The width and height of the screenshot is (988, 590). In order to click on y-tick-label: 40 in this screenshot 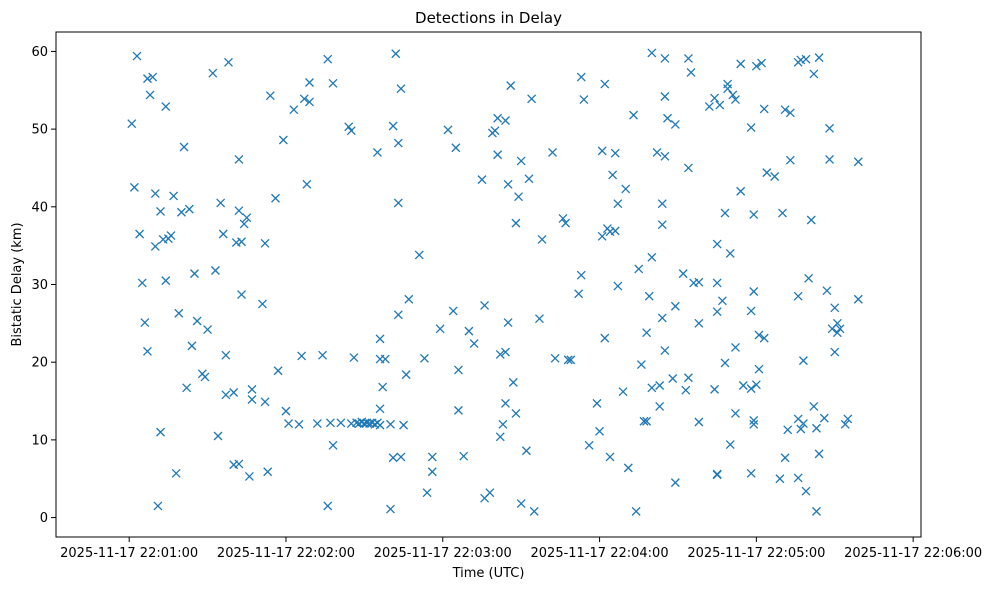, I will do `click(39, 207)`.